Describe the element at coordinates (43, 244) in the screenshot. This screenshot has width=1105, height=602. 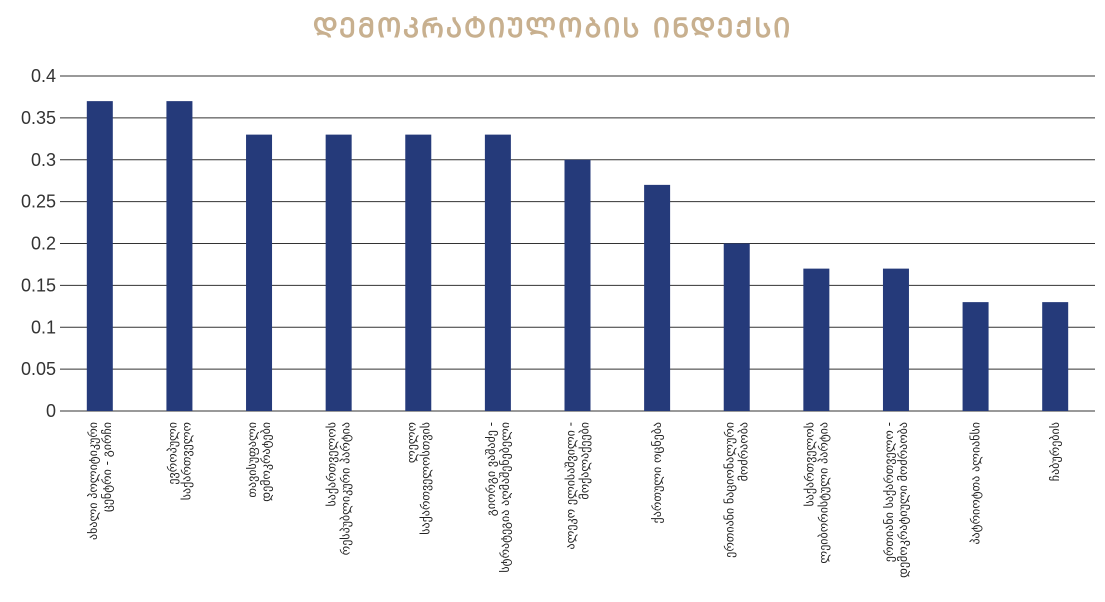
I see `y-tick-label: 0.2` at that location.